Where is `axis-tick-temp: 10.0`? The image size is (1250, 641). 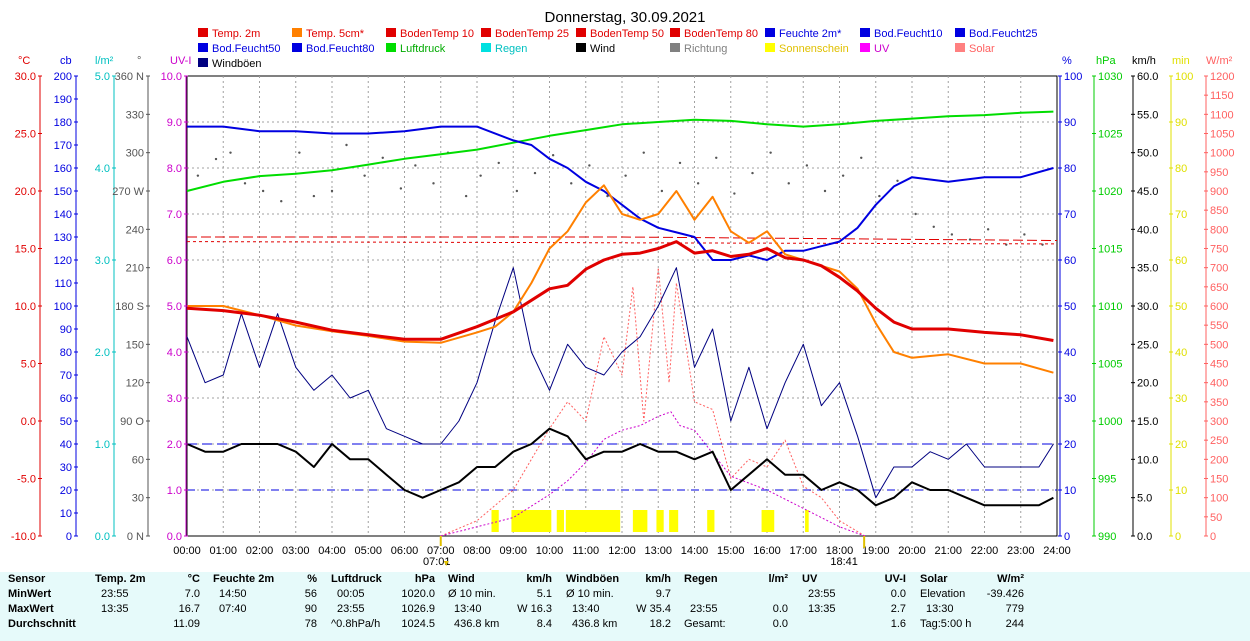
axis-tick-temp: 10.0 is located at coordinates (25, 307).